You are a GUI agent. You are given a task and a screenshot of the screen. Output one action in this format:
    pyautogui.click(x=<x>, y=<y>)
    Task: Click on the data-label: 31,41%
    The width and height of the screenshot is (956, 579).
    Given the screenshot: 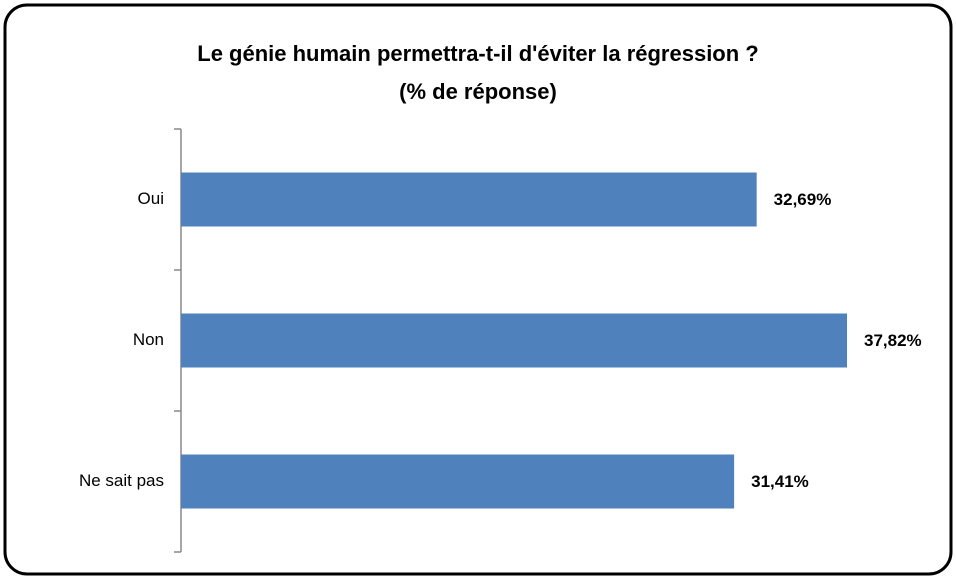 What is the action you would take?
    pyautogui.click(x=780, y=481)
    